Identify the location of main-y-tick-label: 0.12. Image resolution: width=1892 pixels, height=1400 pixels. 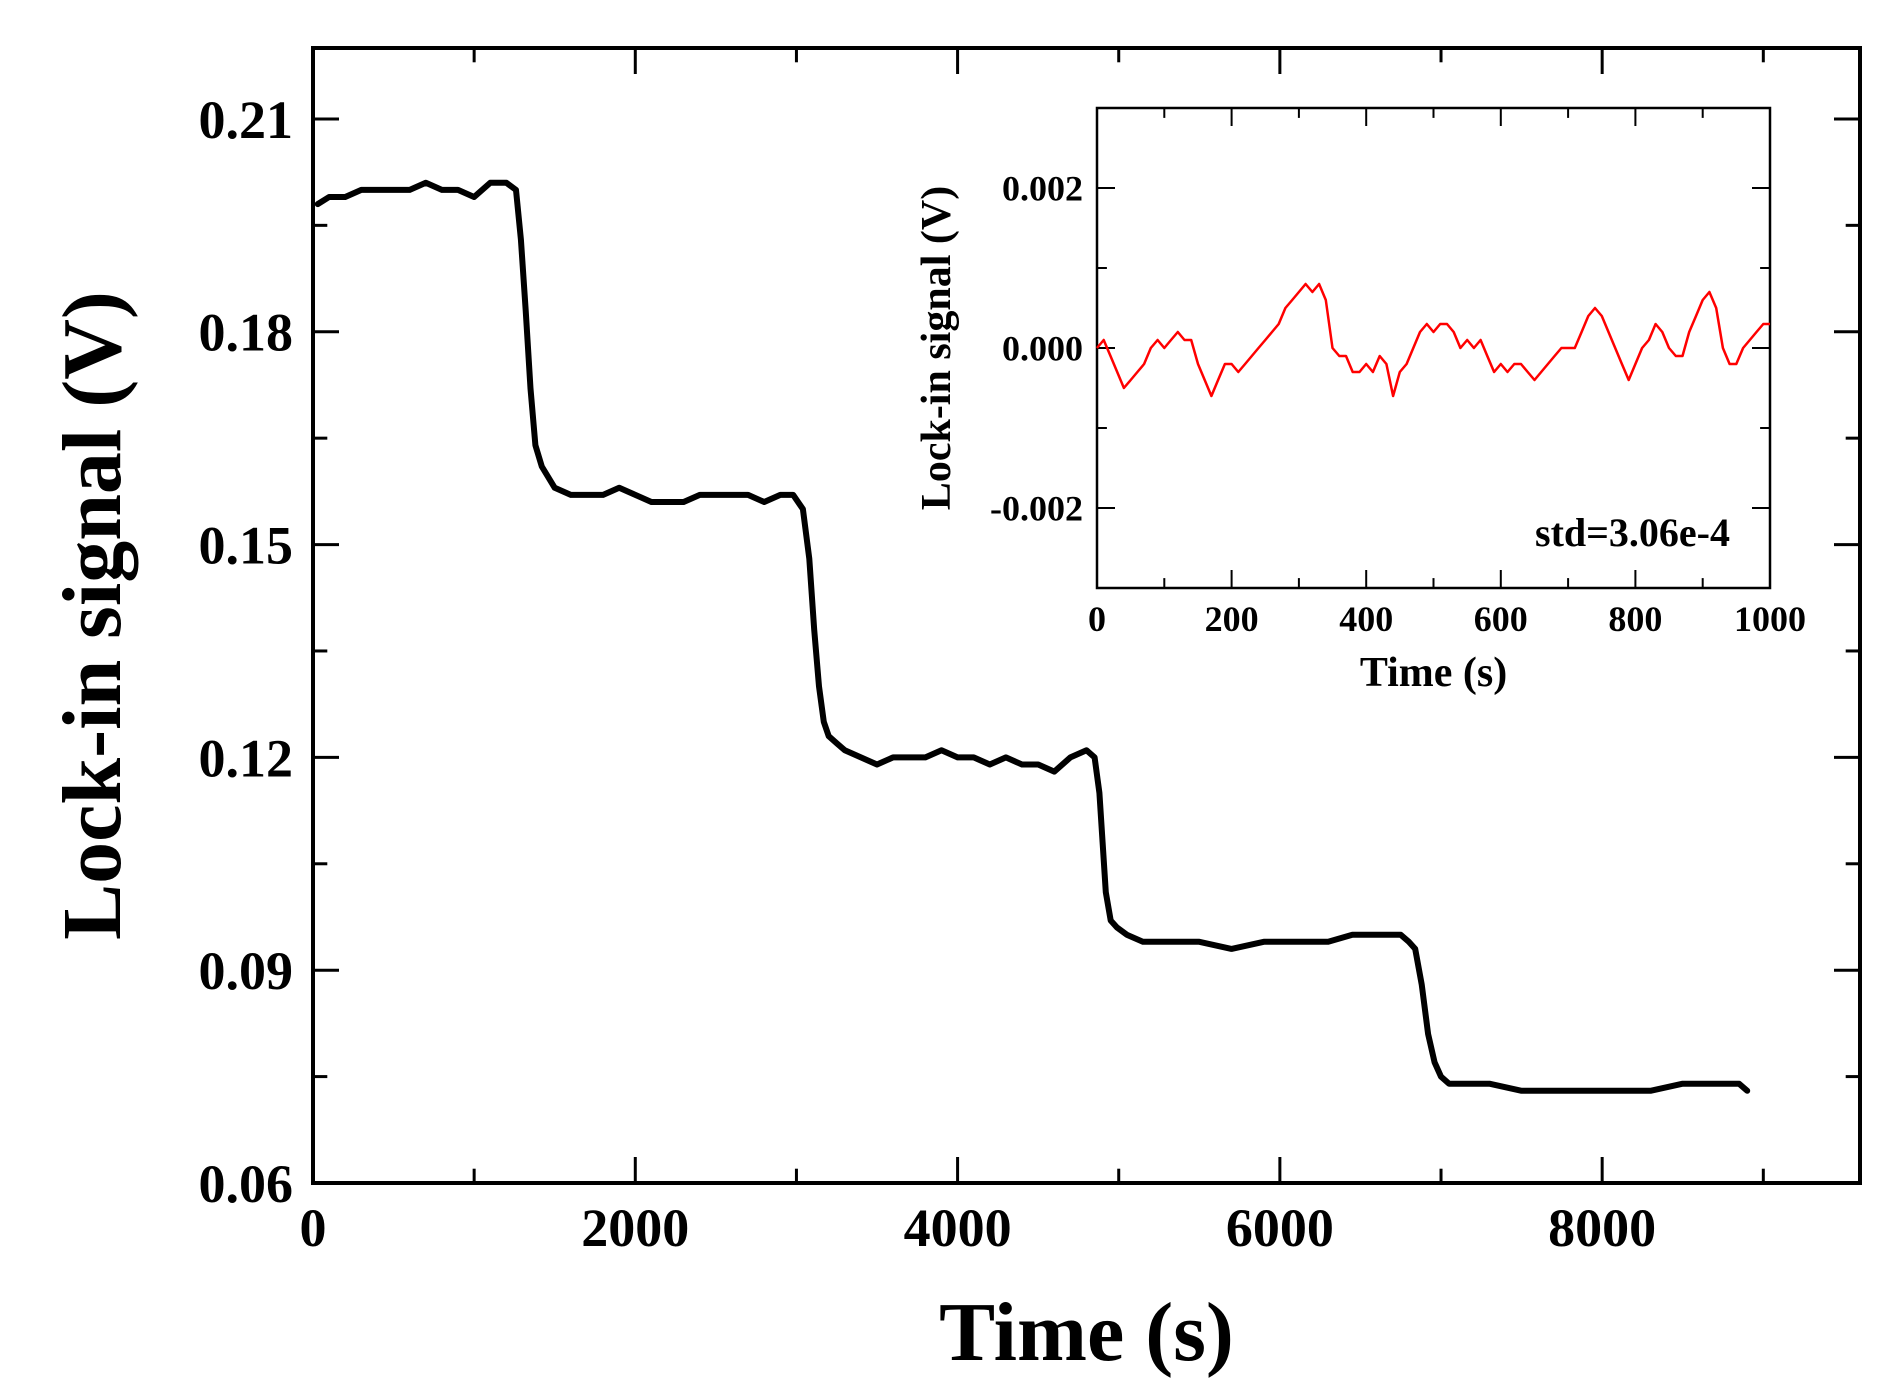
(246, 758).